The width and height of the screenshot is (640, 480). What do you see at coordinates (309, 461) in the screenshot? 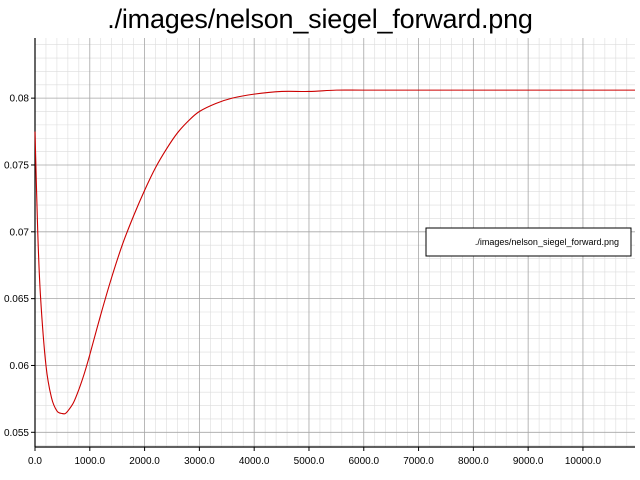
I see `x-tick-label: 5000.0` at bounding box center [309, 461].